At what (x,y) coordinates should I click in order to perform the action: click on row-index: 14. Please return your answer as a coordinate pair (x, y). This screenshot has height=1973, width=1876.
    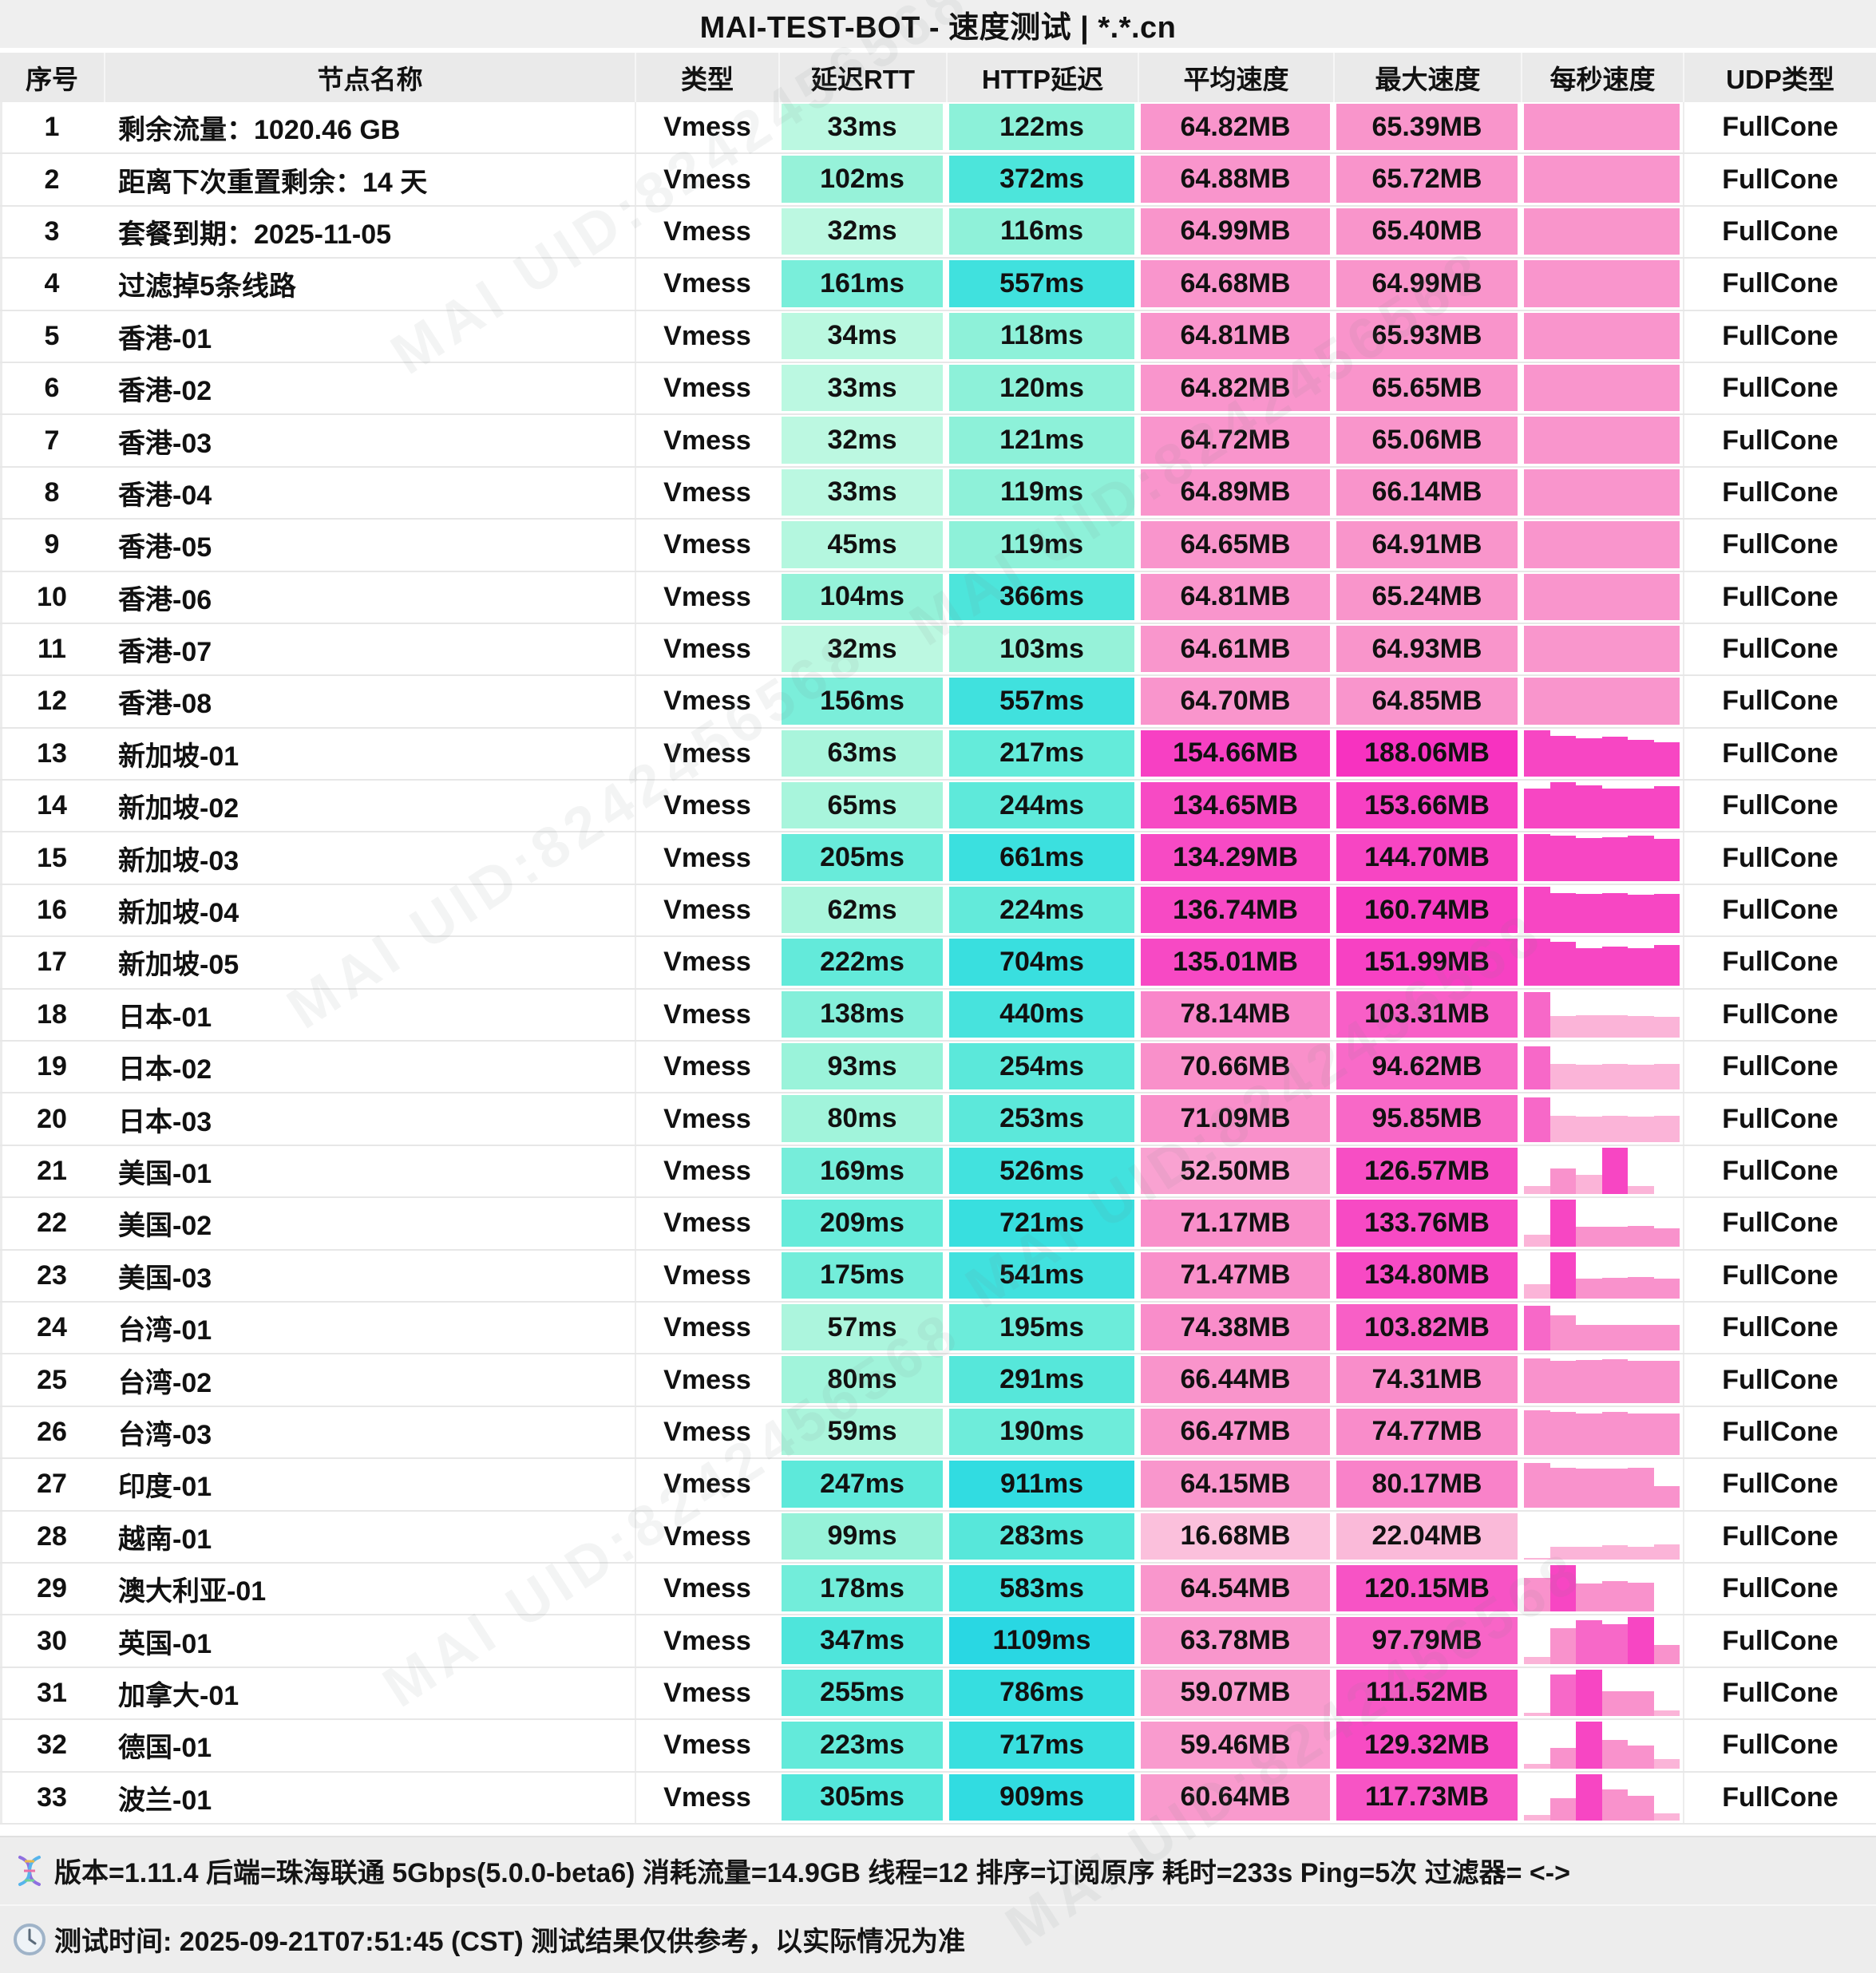
    Looking at the image, I should click on (52, 805).